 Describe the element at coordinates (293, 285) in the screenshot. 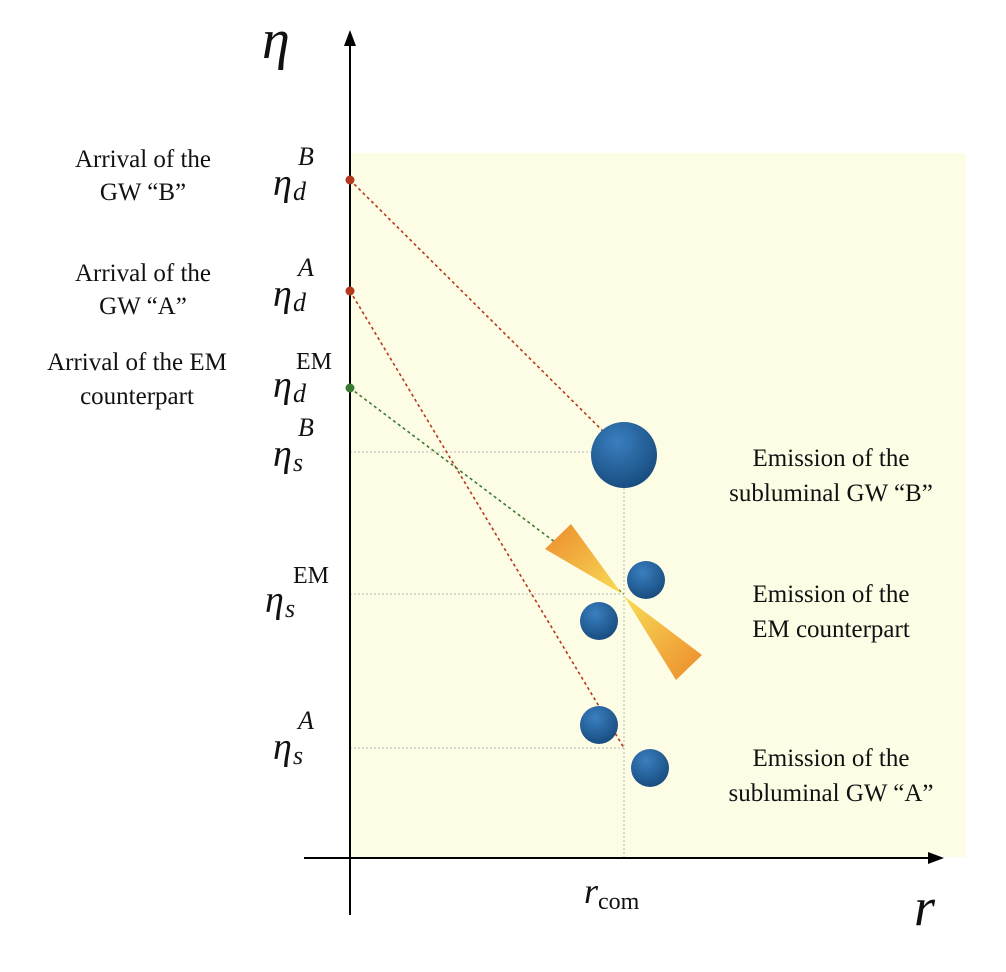

I see `tick-eta-d-A: η d A` at that location.